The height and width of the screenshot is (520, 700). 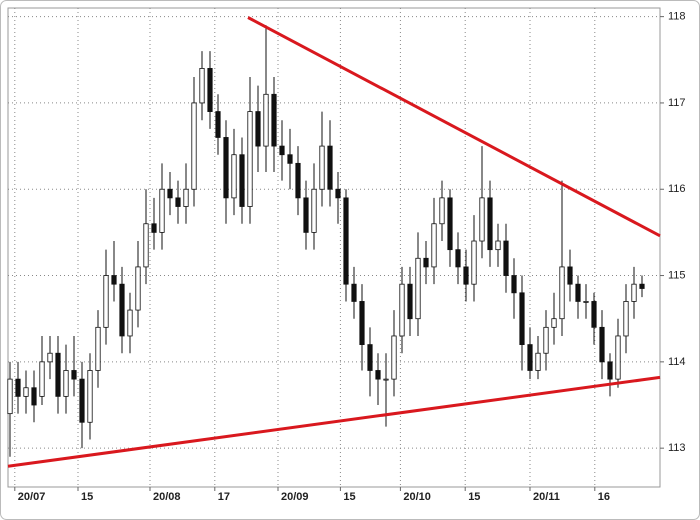 I want to click on y-tick-label: 118, so click(x=677, y=17).